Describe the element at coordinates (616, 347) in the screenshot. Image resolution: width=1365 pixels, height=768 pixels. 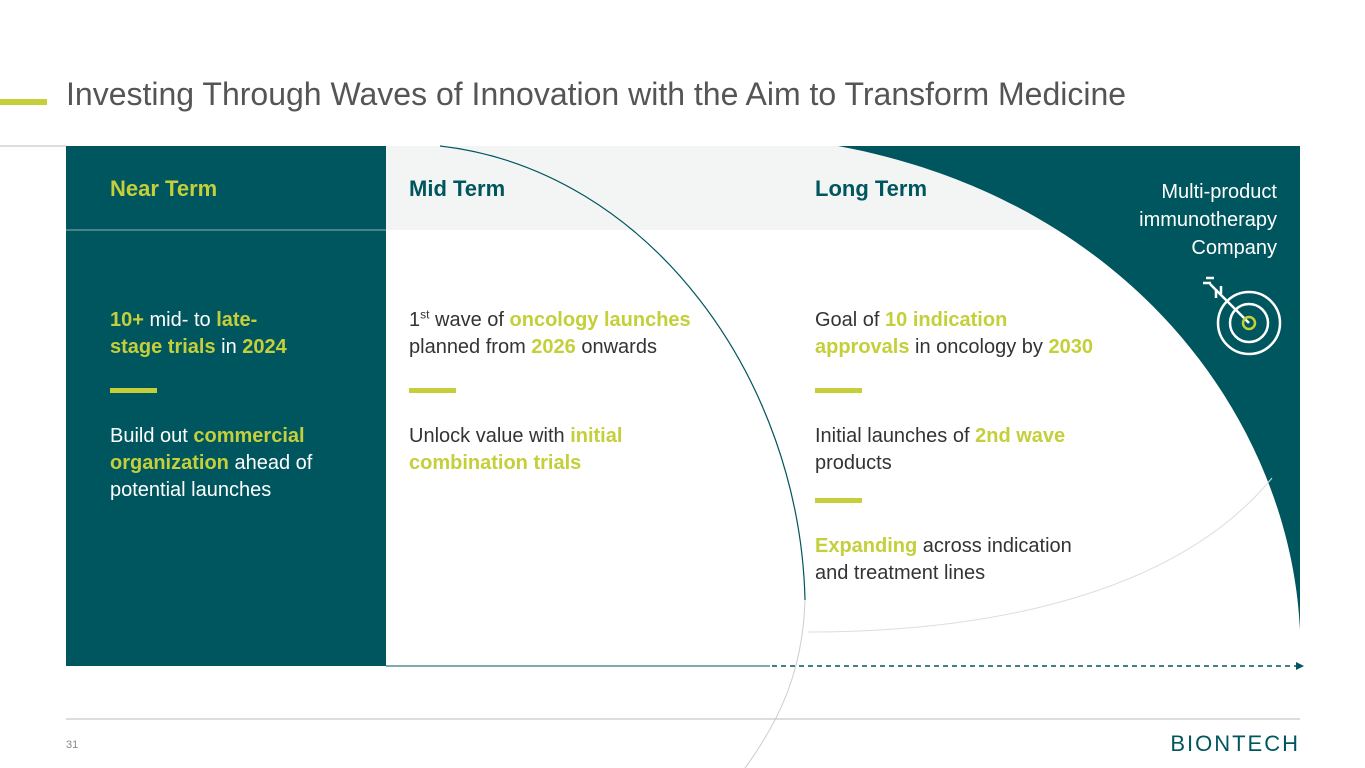
I see `text: onwards` at that location.